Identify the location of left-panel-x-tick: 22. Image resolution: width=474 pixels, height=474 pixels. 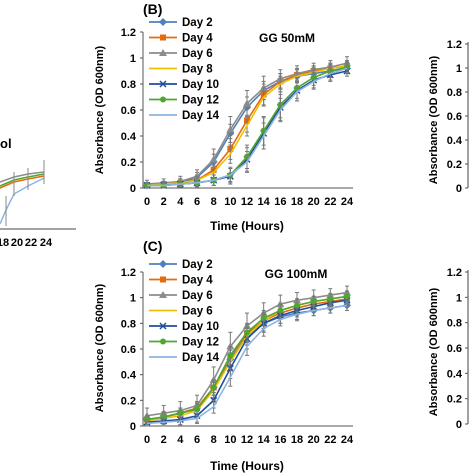
(31, 243).